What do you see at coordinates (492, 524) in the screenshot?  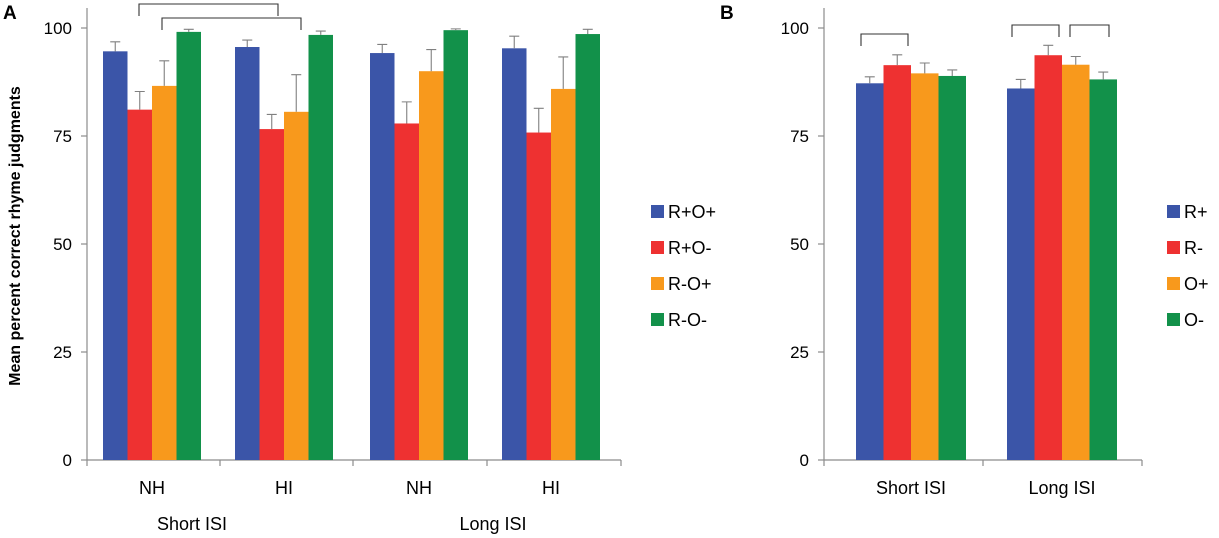 I see `panel-a-group-label-long-isi: Long ISI` at bounding box center [492, 524].